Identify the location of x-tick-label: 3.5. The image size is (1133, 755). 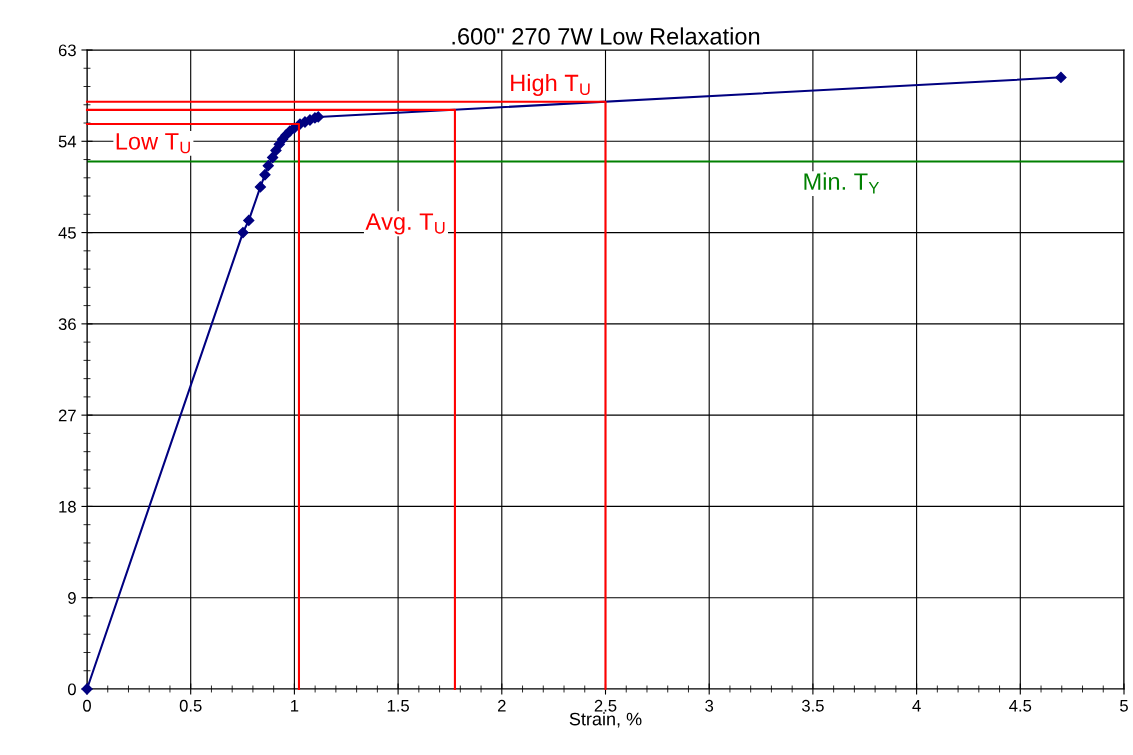
(812, 705).